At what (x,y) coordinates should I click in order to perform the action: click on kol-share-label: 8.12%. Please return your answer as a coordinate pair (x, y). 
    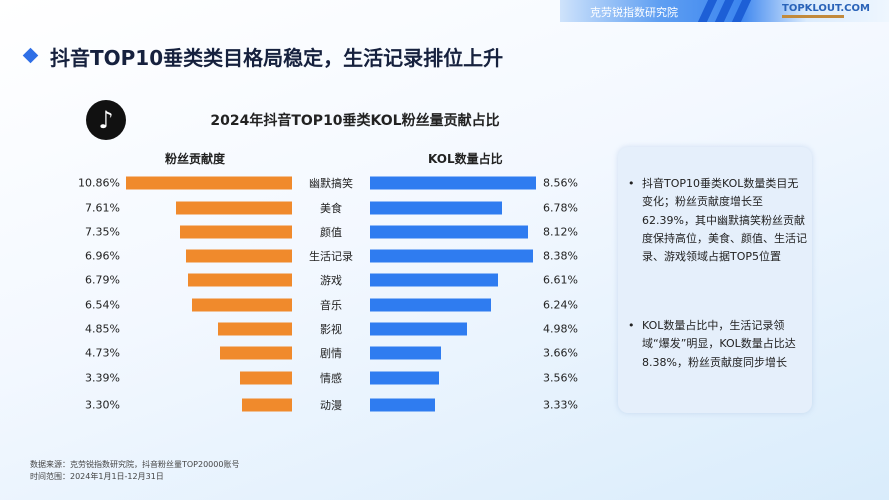
    Looking at the image, I should click on (560, 232).